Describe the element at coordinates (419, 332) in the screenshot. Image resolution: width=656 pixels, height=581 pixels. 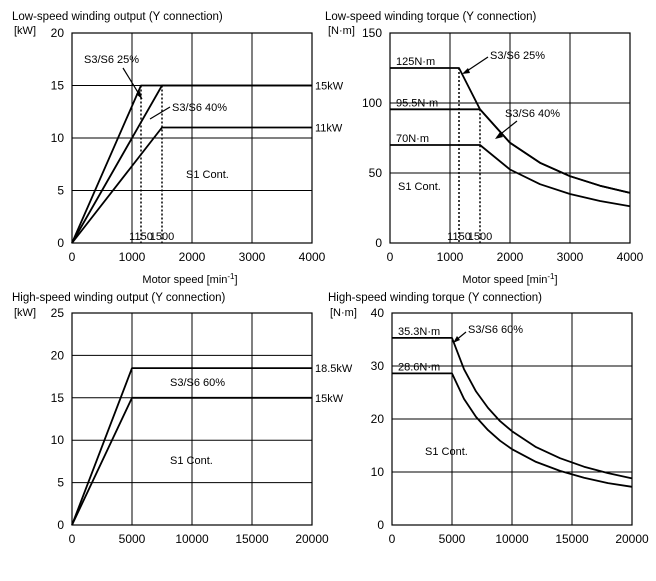
I see `left-value-label: 35.3N·m` at that location.